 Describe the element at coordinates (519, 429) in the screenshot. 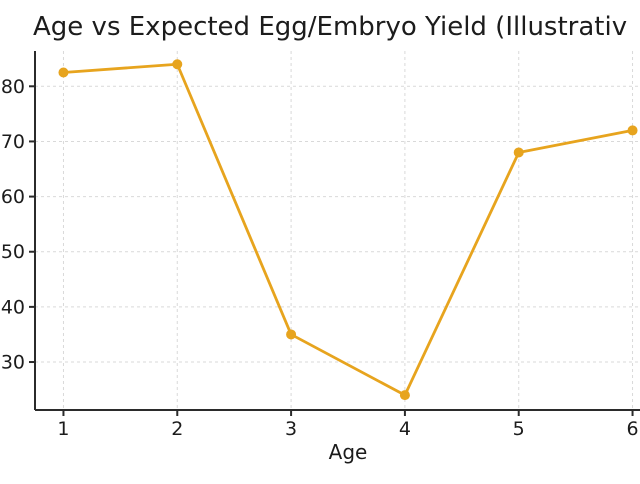

I see `x-tick-label: 5` at that location.